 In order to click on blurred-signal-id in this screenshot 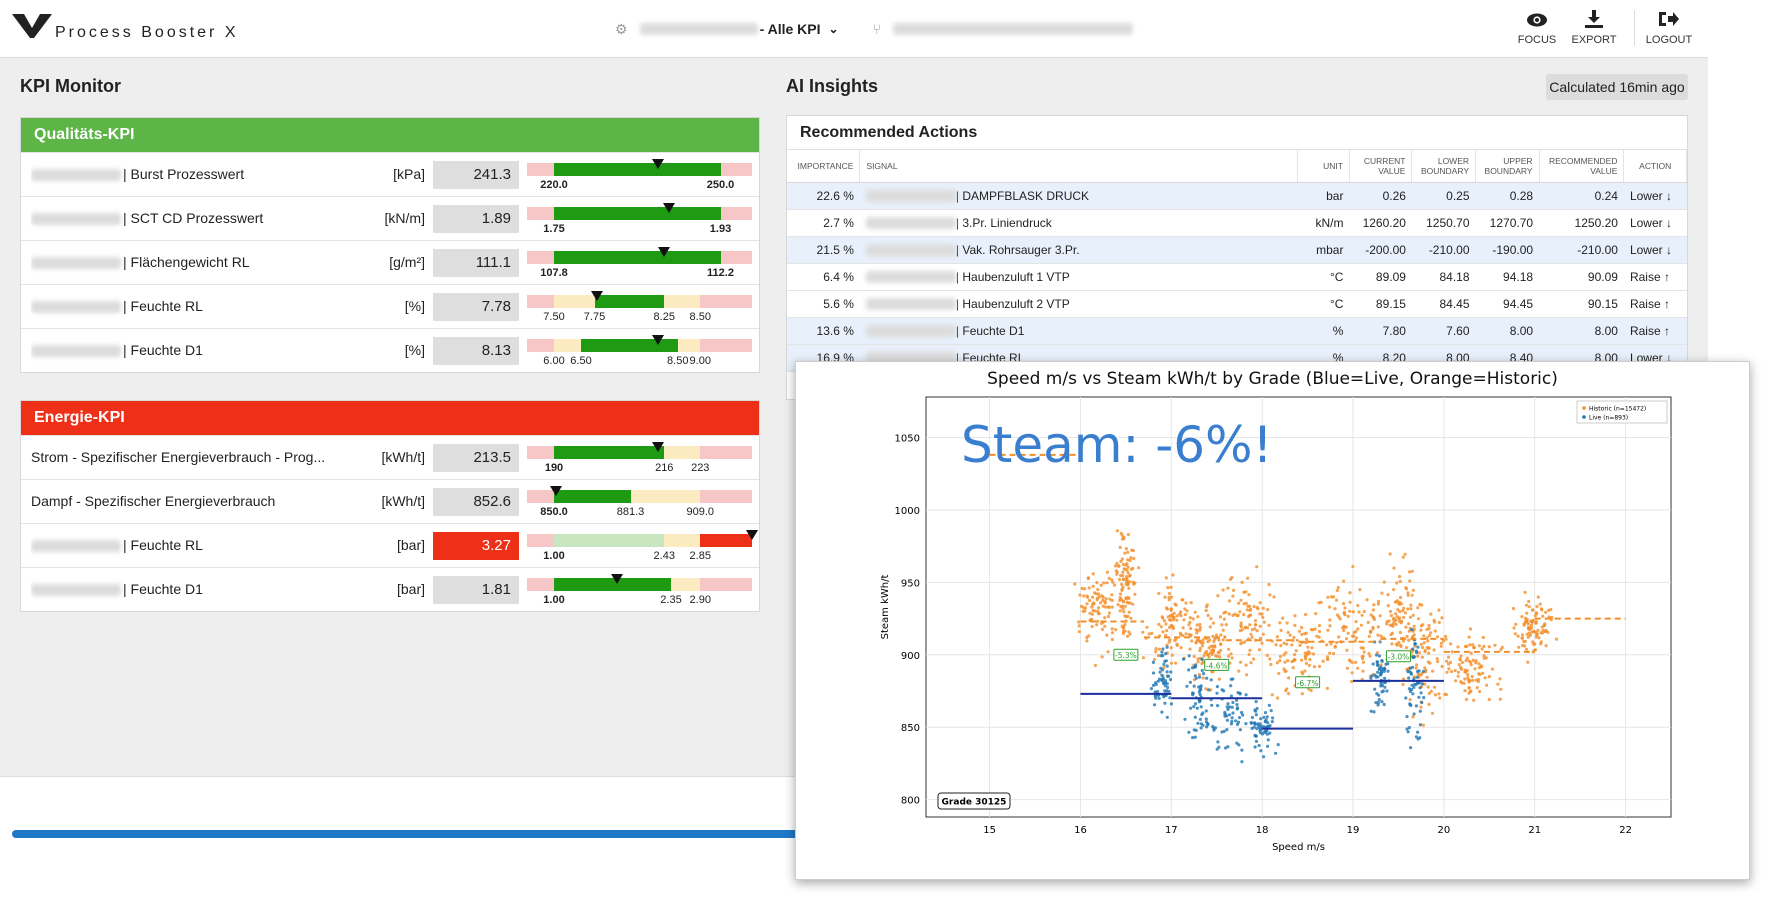, I will do `click(910, 304)`.